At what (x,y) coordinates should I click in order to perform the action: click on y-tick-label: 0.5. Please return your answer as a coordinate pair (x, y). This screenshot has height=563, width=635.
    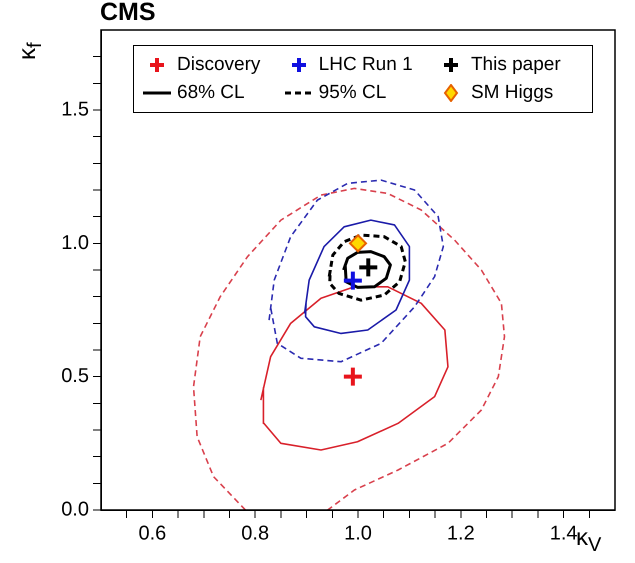
    Looking at the image, I should click on (75, 376).